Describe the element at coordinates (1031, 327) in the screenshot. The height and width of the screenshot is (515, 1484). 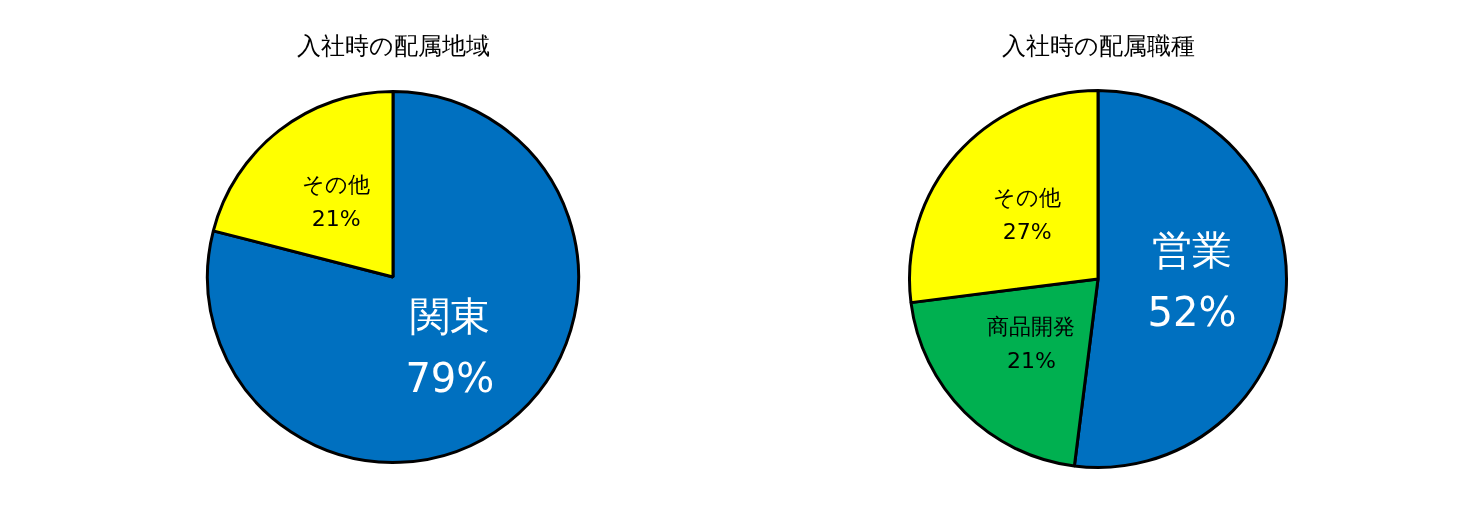
I see `slice-label: 商品開発` at that location.